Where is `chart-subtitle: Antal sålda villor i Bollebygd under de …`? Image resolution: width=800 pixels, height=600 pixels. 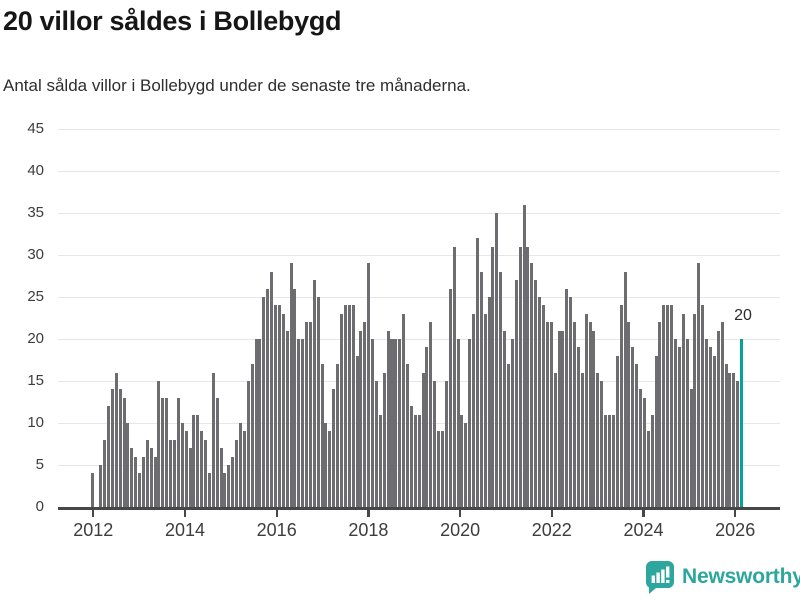 chart-subtitle: Antal sålda villor i Bollebygd under de … is located at coordinates (237, 85).